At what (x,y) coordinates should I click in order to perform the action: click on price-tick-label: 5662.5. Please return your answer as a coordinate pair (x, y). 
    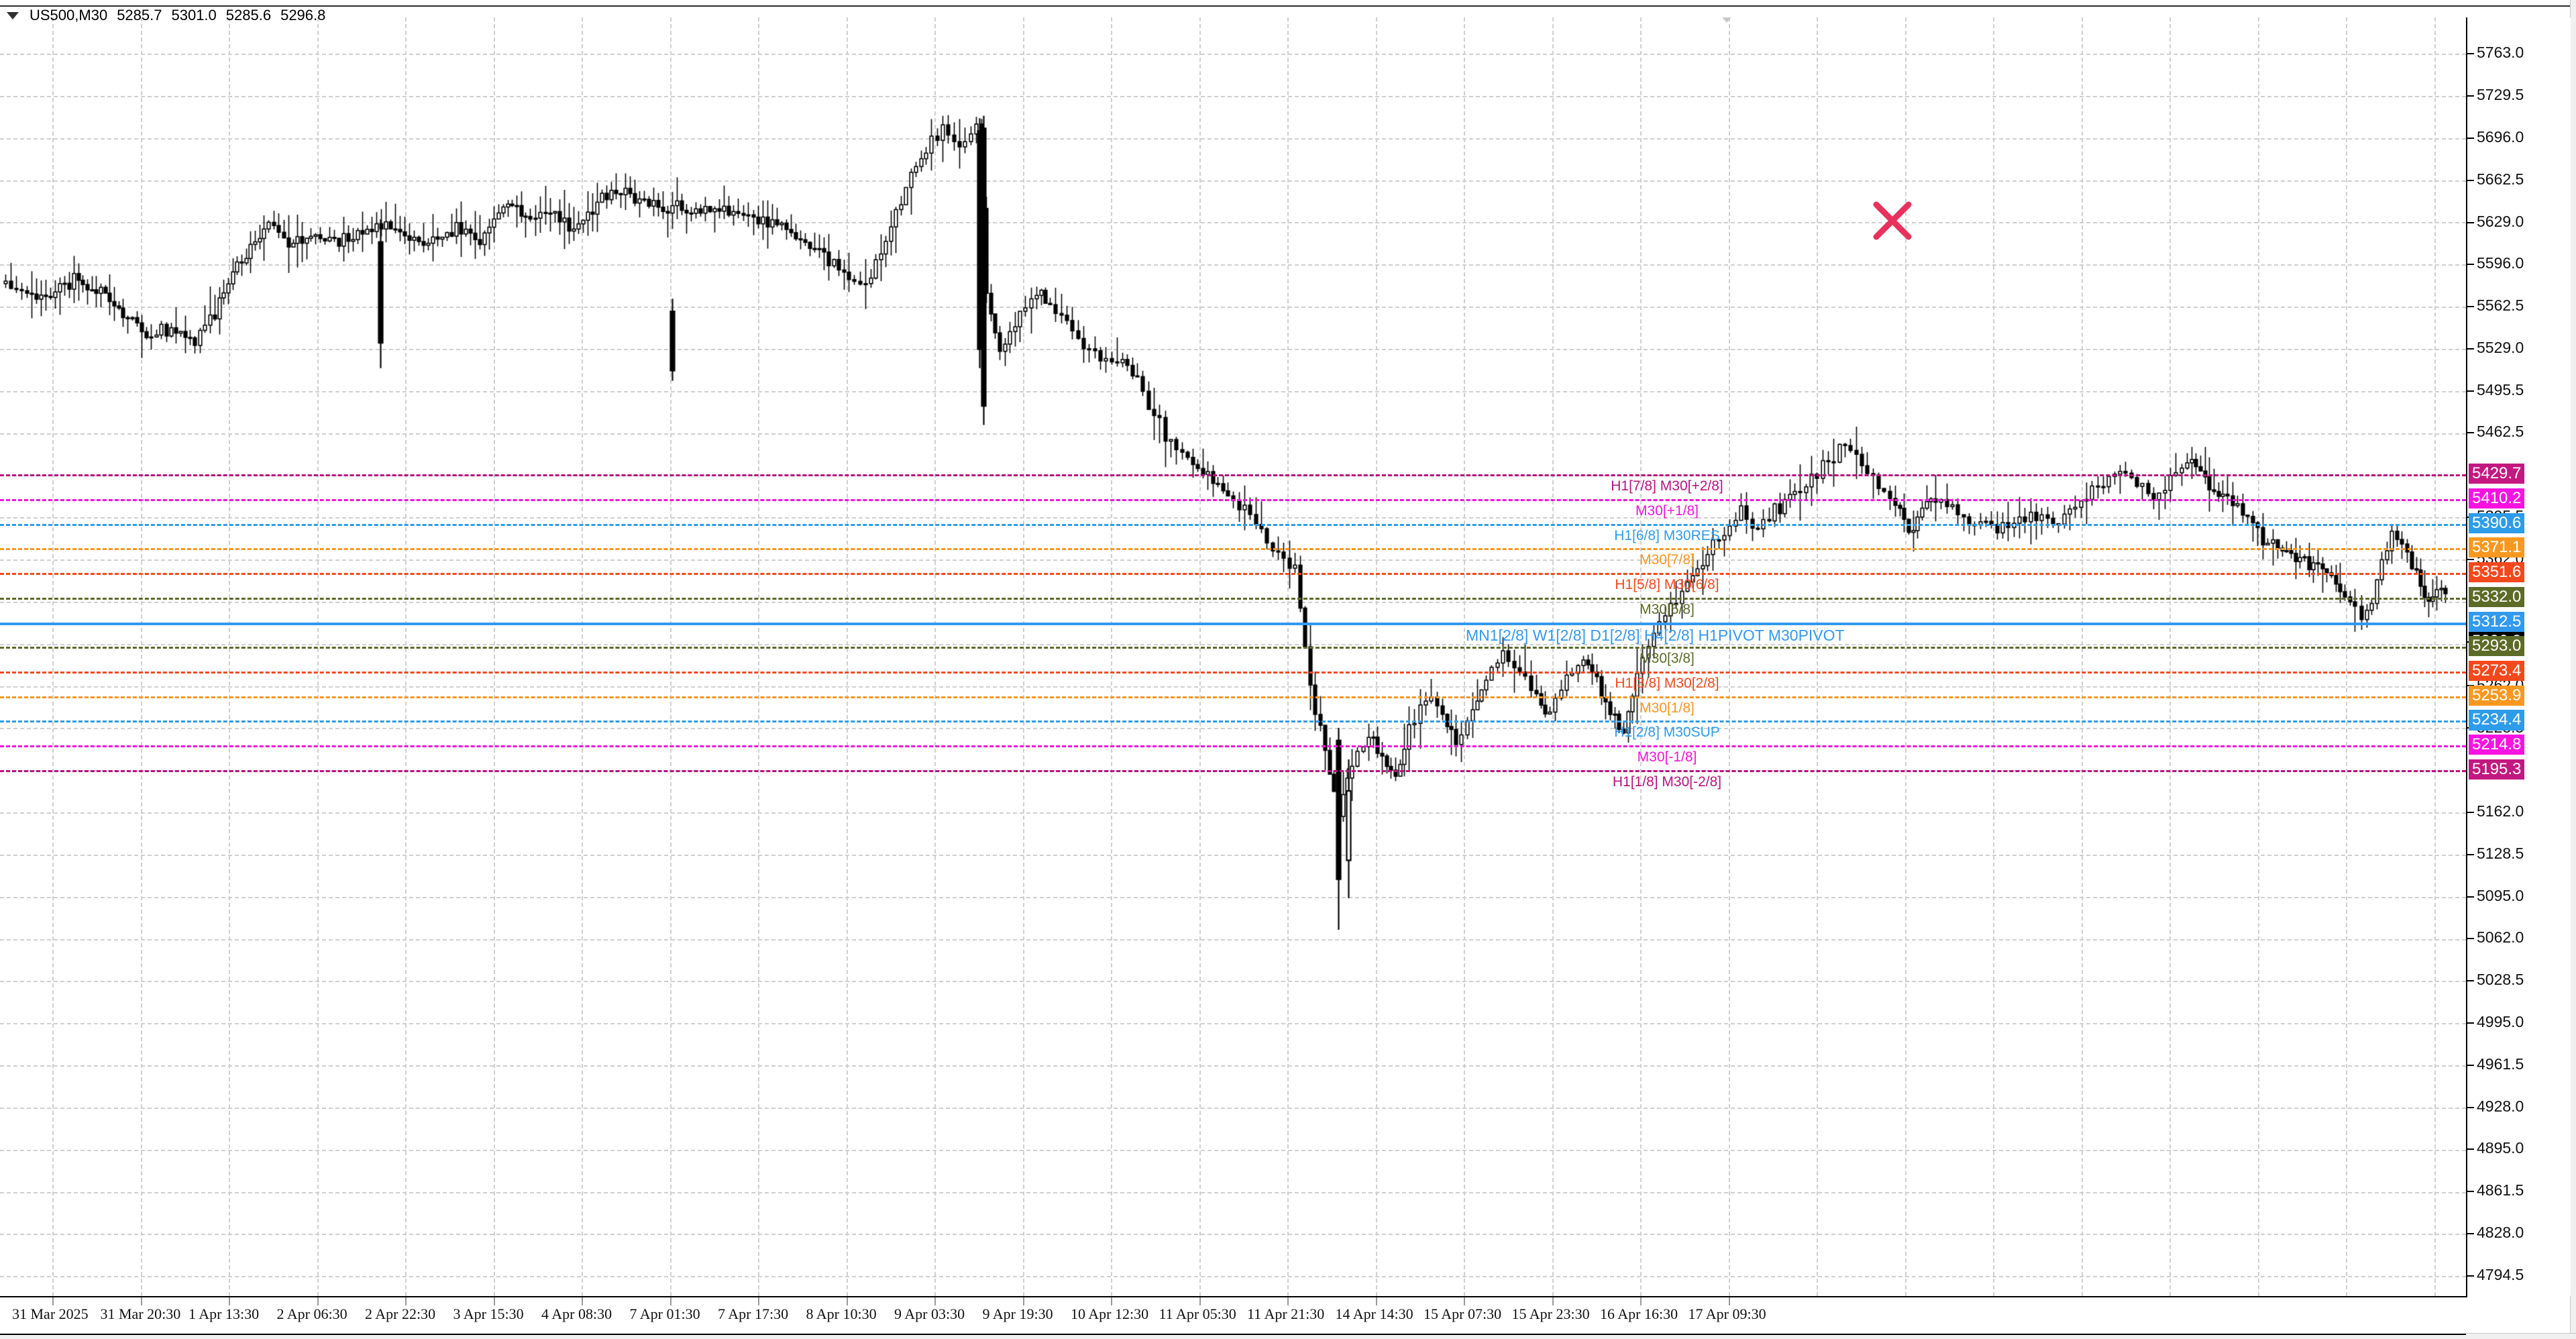
    Looking at the image, I should click on (2500, 179).